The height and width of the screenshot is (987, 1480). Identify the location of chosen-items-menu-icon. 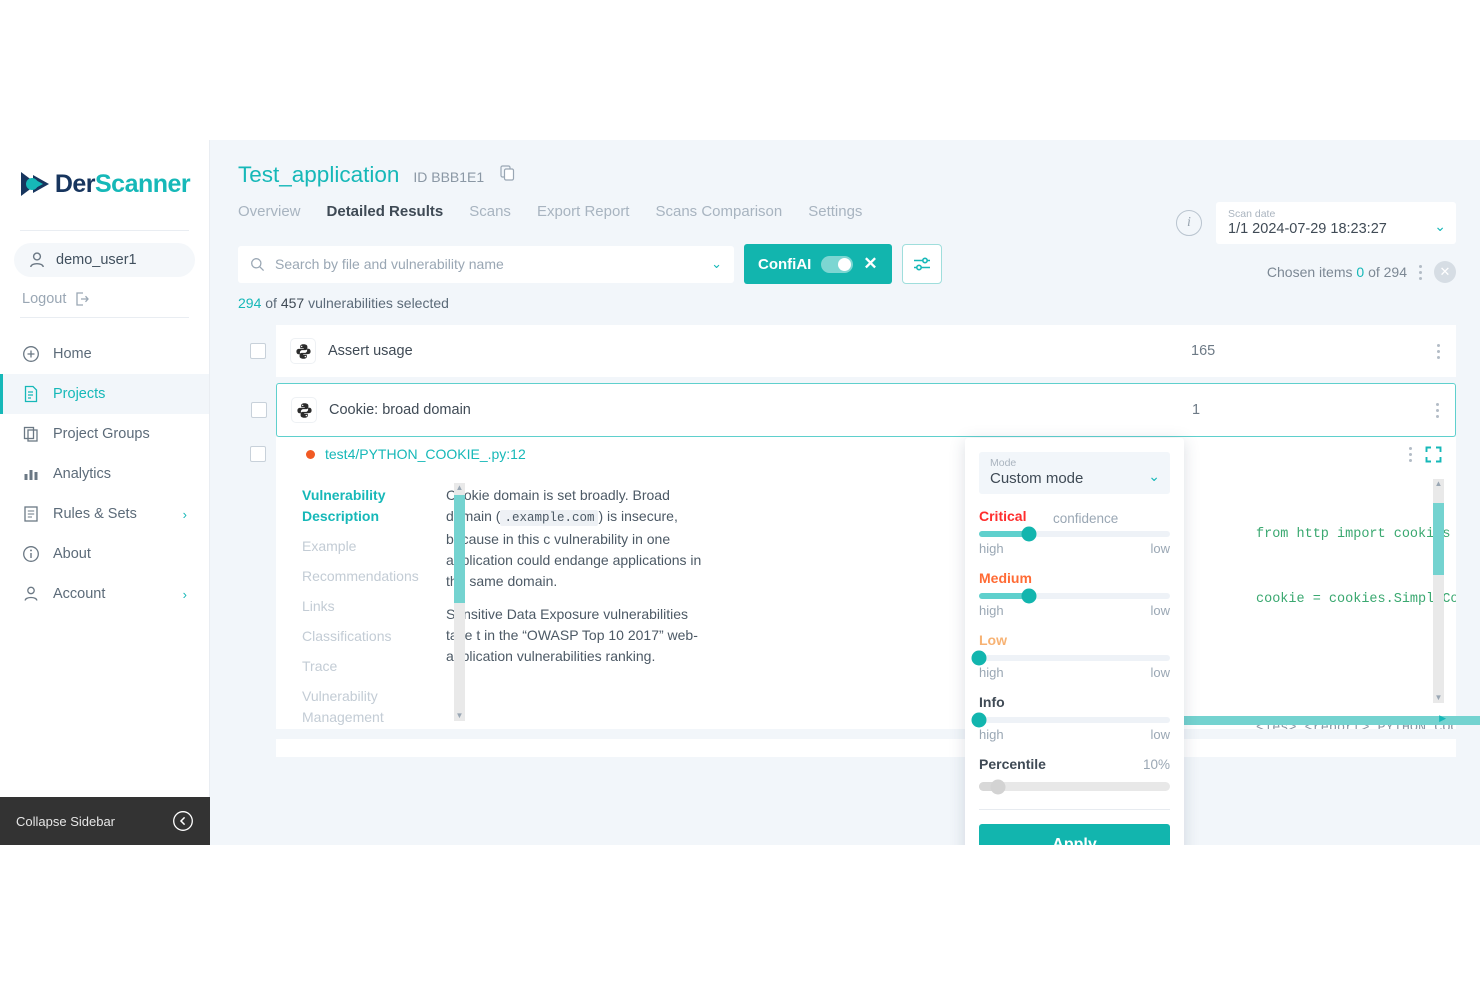
(1420, 272).